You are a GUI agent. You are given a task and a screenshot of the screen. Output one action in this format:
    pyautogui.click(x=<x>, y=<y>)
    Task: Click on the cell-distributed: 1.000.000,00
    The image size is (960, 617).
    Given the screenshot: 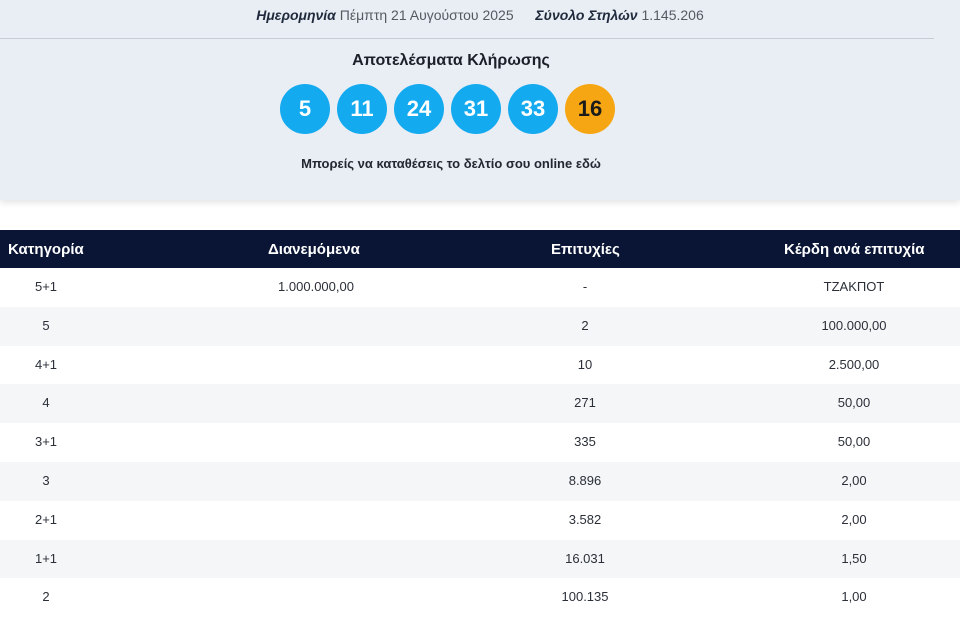 What is the action you would take?
    pyautogui.click(x=316, y=286)
    